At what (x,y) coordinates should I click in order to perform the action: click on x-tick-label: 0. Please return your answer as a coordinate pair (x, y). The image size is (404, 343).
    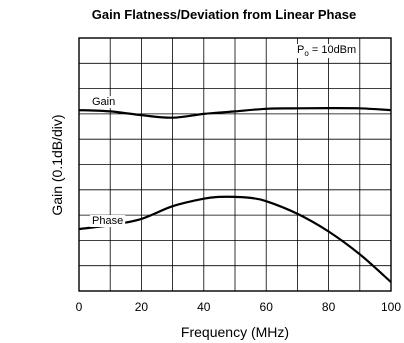
    Looking at the image, I should click on (79, 307).